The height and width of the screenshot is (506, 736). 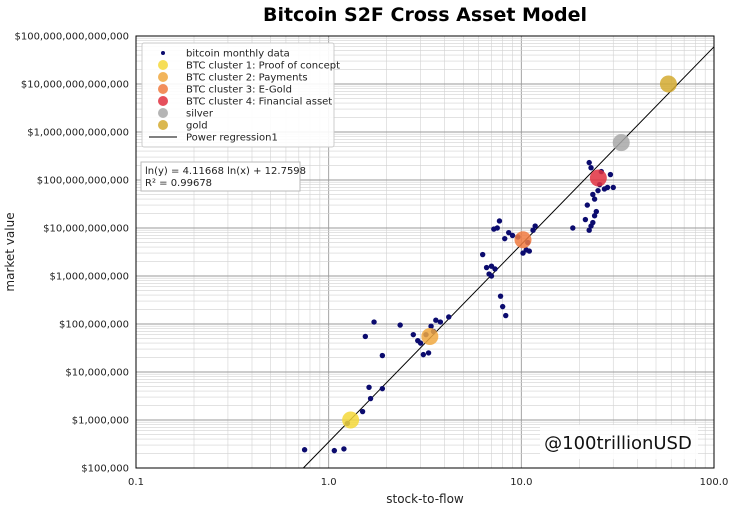 I want to click on x-tick-label: 0.1, so click(x=136, y=482).